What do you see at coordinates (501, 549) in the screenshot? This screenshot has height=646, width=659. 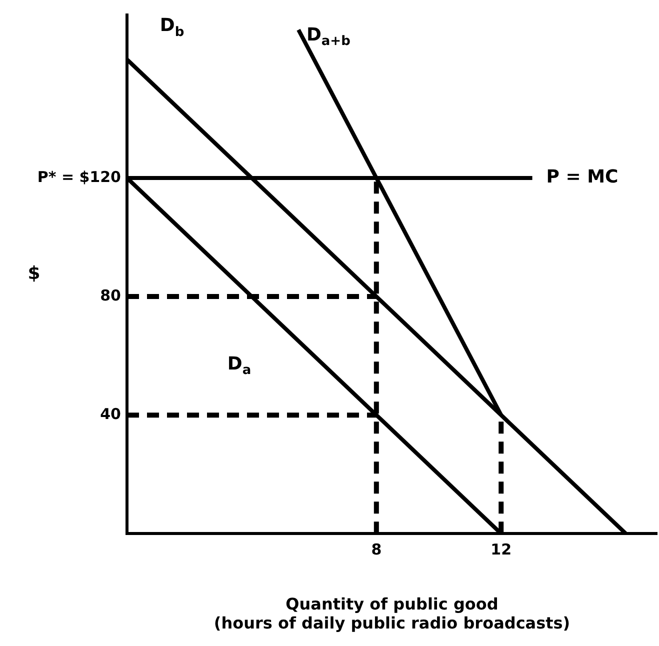 I see `x-tick-label: 12` at bounding box center [501, 549].